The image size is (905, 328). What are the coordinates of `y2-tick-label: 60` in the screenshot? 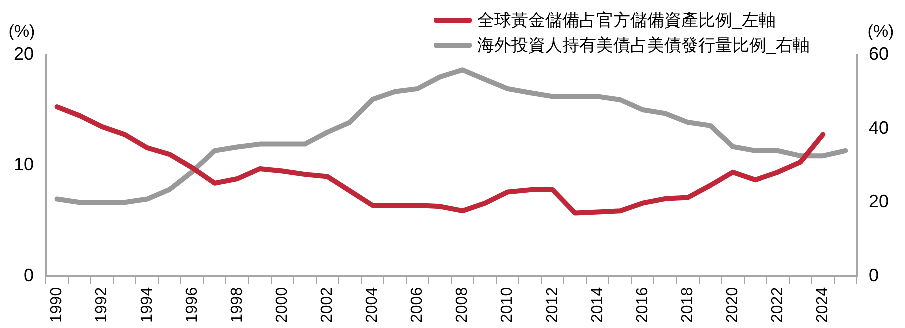 It's located at (879, 54).